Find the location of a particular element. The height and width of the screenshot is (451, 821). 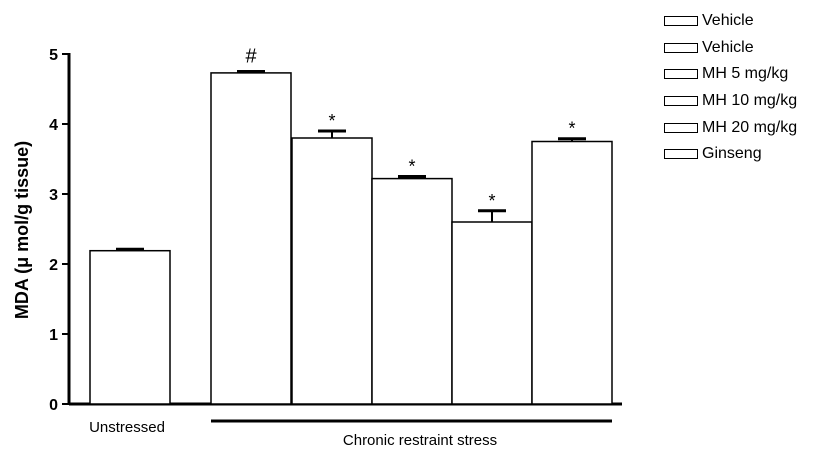

group-label-chronic-stress: Chronic restraint stress is located at coordinates (420, 440).